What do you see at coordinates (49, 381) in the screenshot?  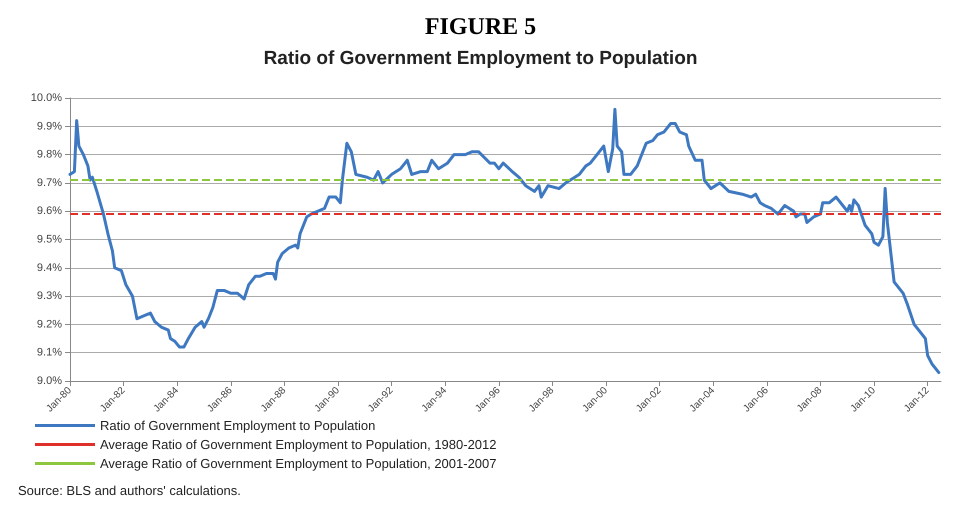 I see `y-tick-label: 9.0%` at bounding box center [49, 381].